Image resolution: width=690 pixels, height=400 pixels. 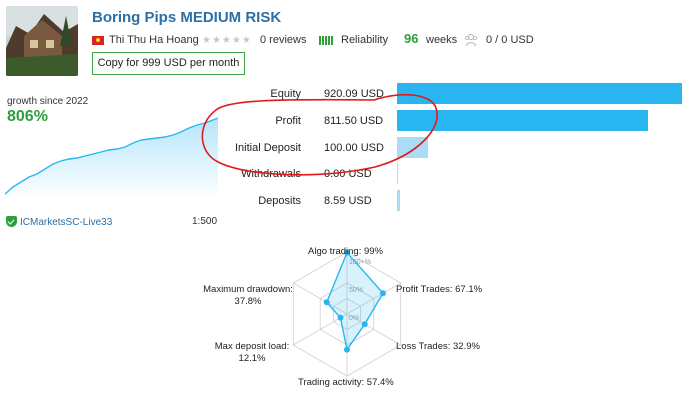 I want to click on radar-point-loss-trades, so click(x=364, y=324).